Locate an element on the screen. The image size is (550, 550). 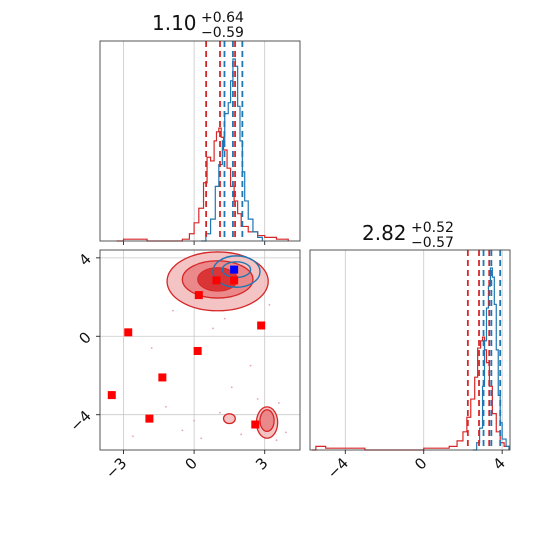
contour-red-inner is located at coordinates (267, 421).